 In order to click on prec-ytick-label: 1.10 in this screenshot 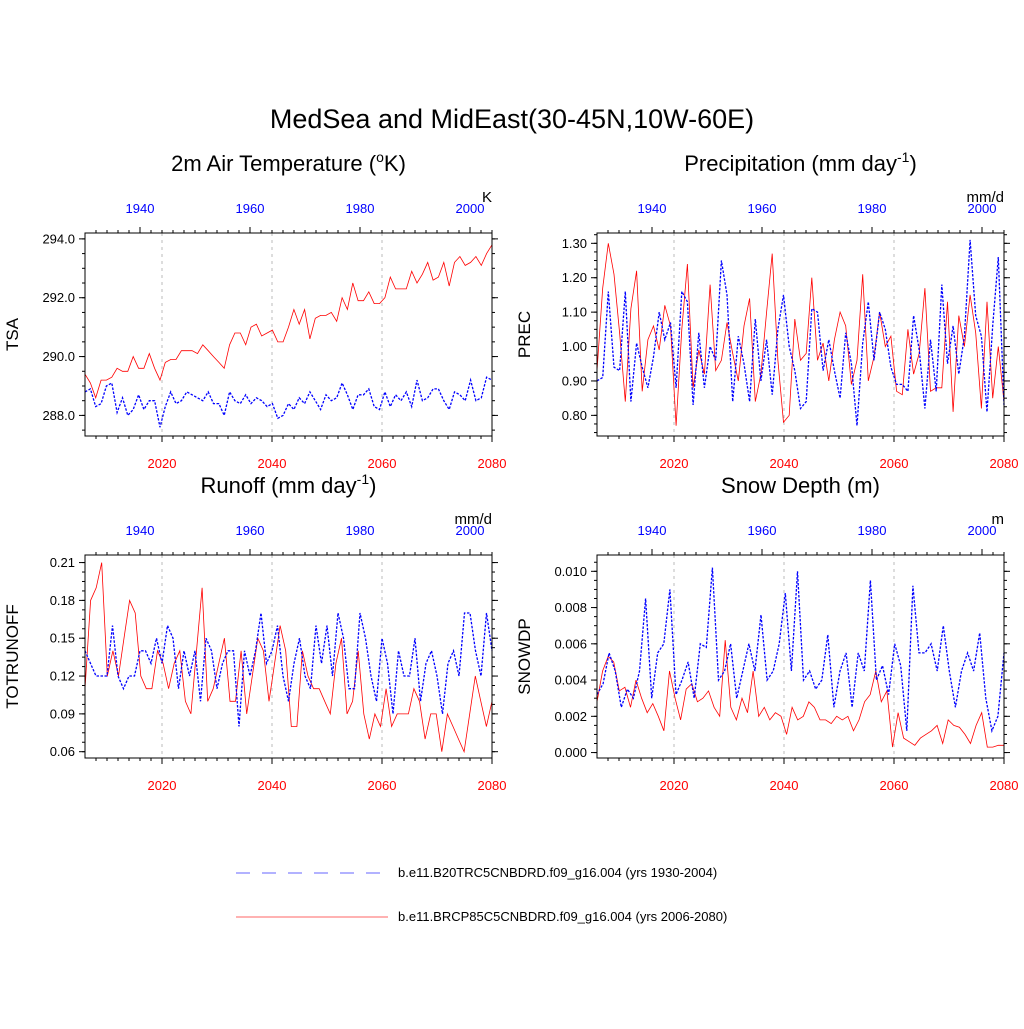, I will do `click(574, 312)`.